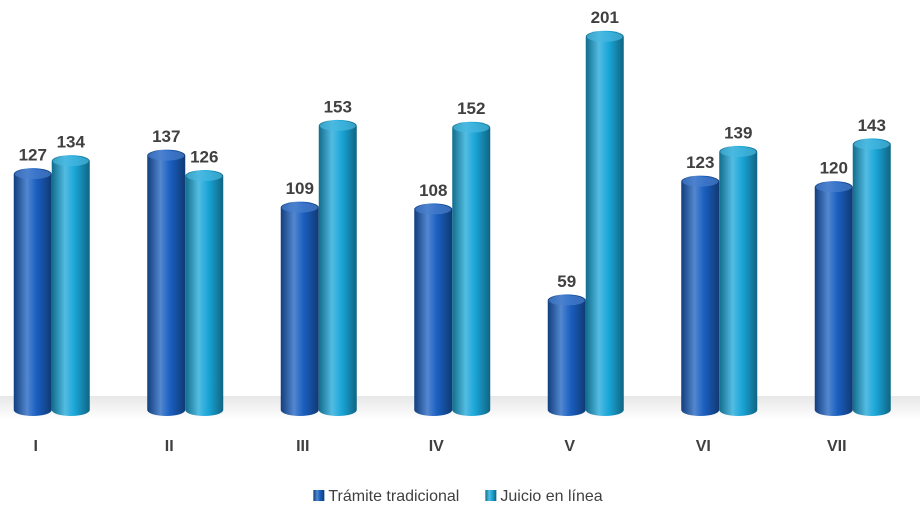 Image resolution: width=920 pixels, height=512 pixels. What do you see at coordinates (436, 446) in the screenshot?
I see `x-tick-label: IV` at bounding box center [436, 446].